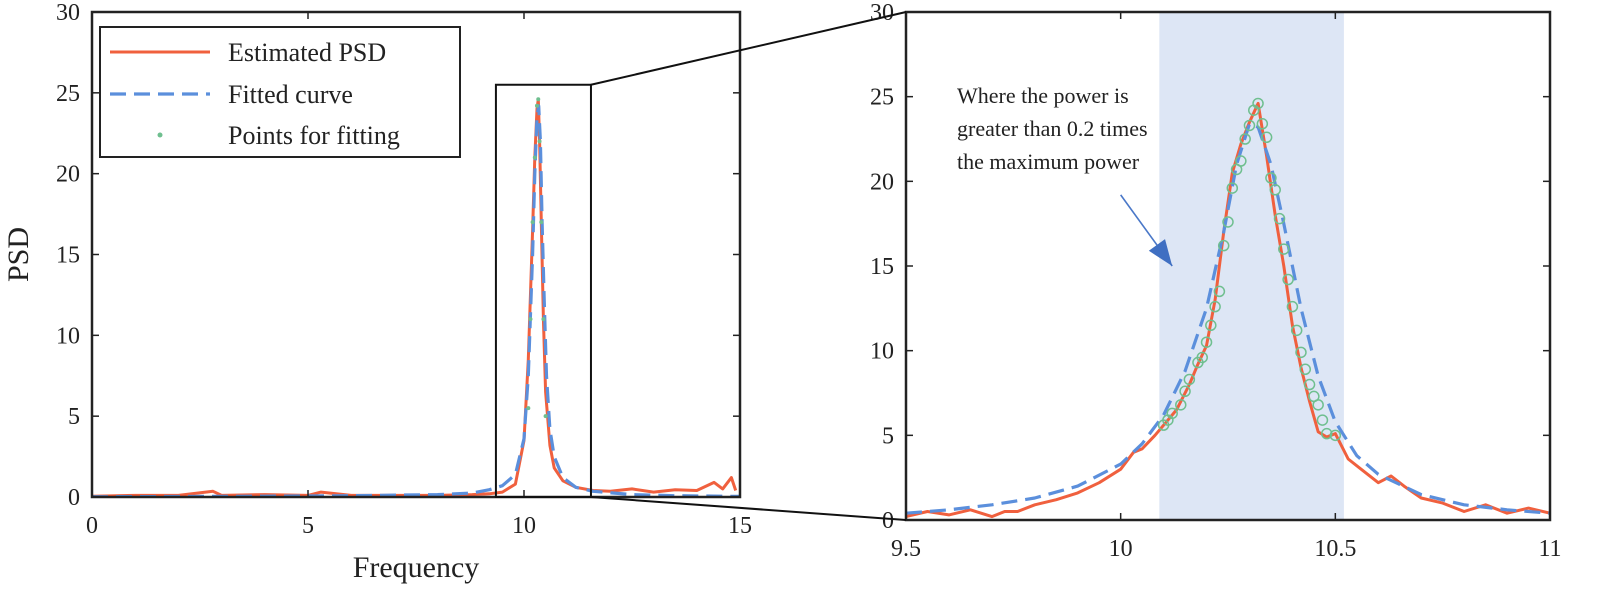  Describe the element at coordinates (906, 549) in the screenshot. I see `x-tick-label: 9.5` at that location.